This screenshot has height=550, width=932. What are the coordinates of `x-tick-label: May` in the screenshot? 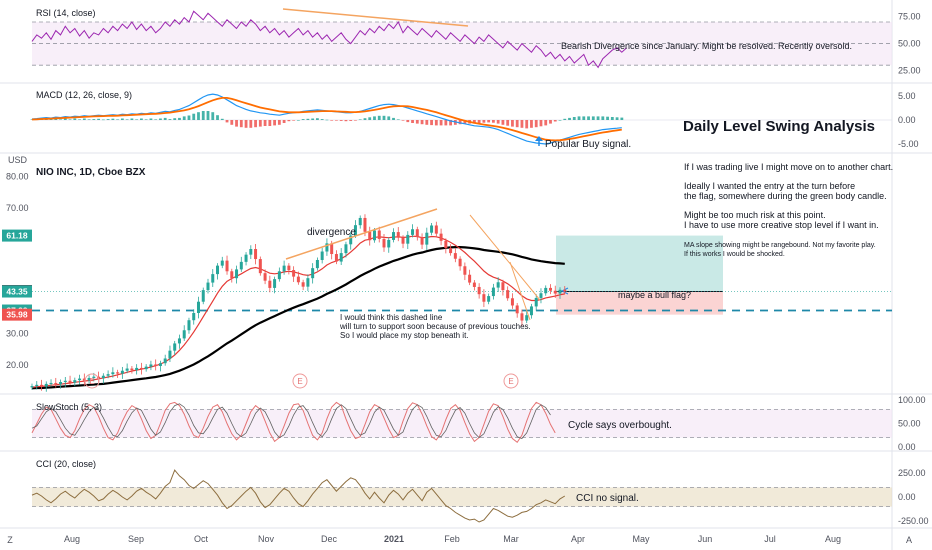 It's located at (641, 539).